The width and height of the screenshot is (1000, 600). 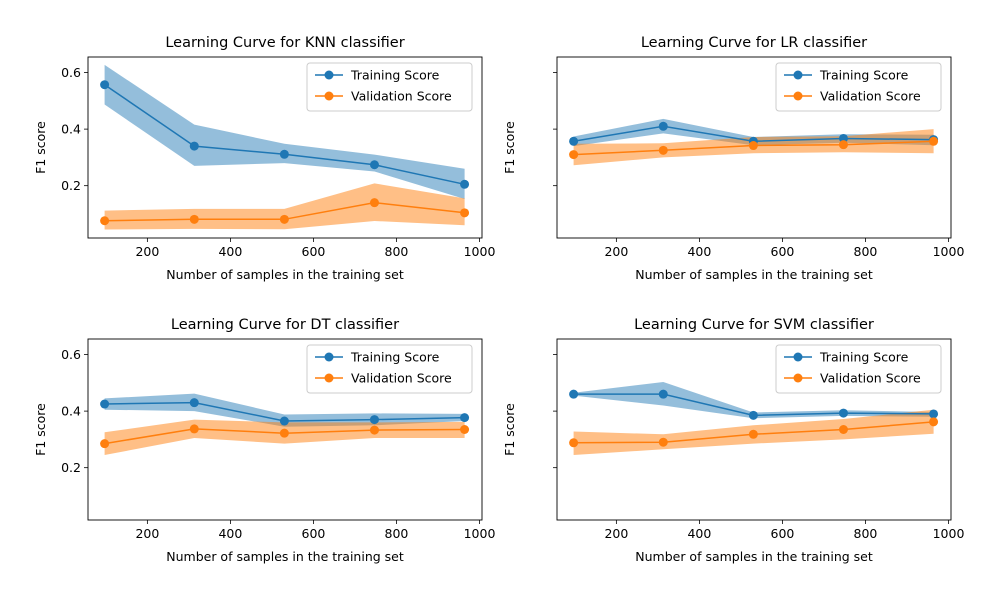 I want to click on chart-title: Learning Curve for LR classifier, so click(x=754, y=43).